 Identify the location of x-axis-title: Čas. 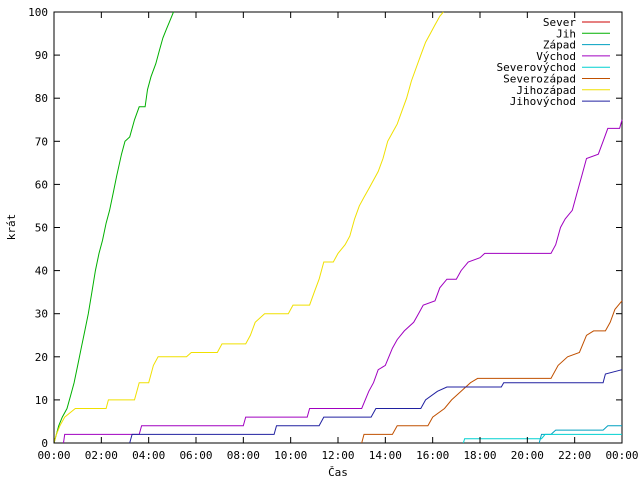
(338, 472).